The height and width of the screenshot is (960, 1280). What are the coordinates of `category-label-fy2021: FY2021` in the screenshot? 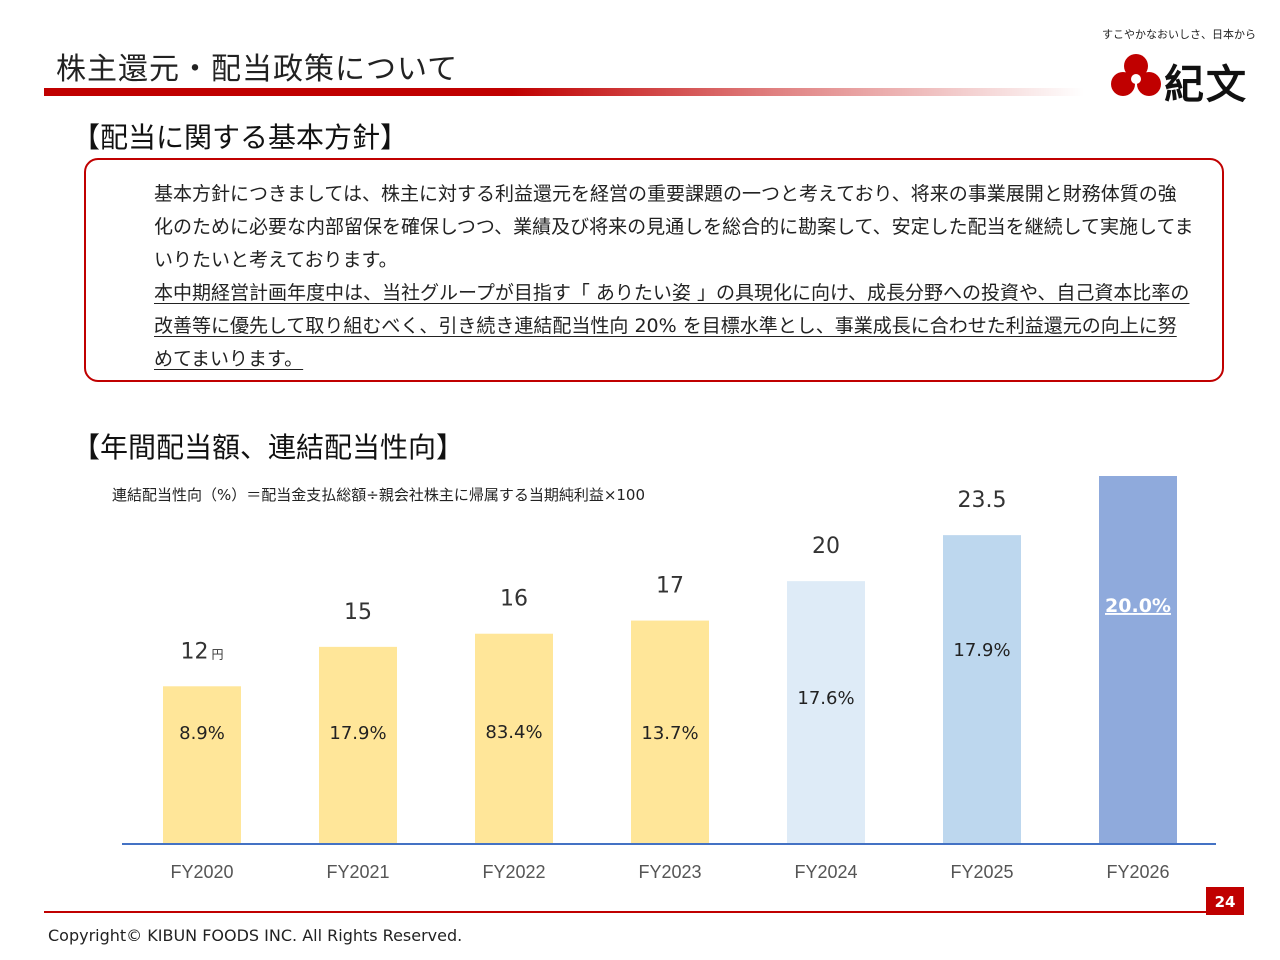 It's located at (357, 872).